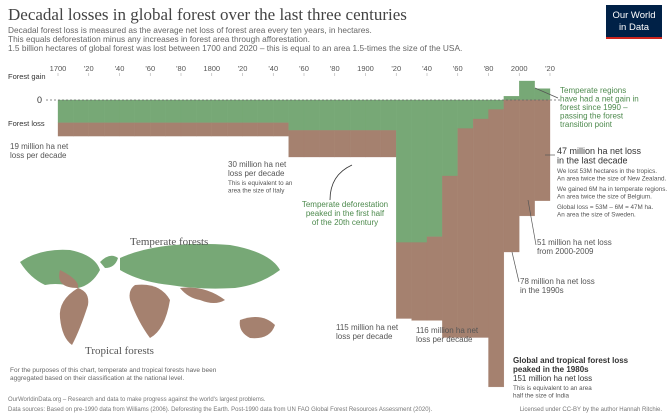 This screenshot has height=420, width=668. I want to click on annotation: of the 20th century, so click(345, 222).